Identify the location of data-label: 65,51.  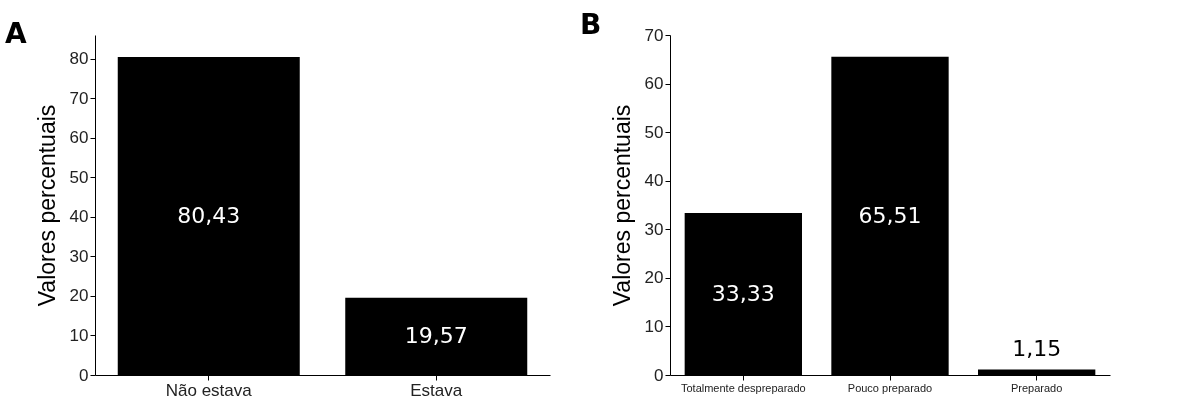
(890, 215).